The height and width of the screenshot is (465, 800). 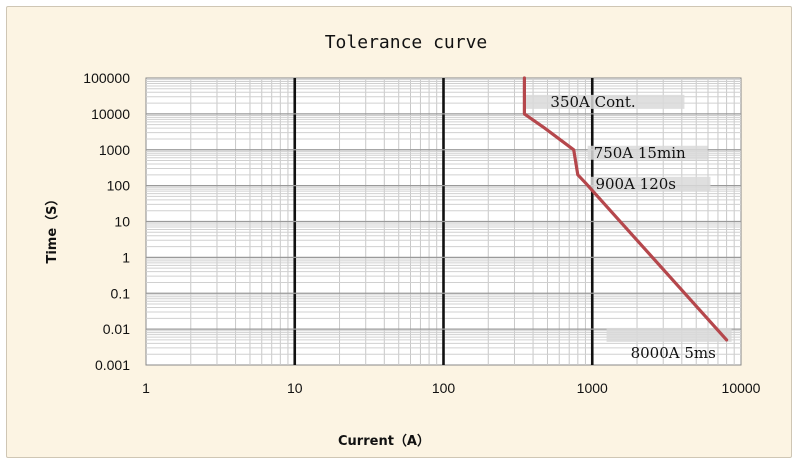 I want to click on x-tick-label: 1000, so click(x=592, y=388).